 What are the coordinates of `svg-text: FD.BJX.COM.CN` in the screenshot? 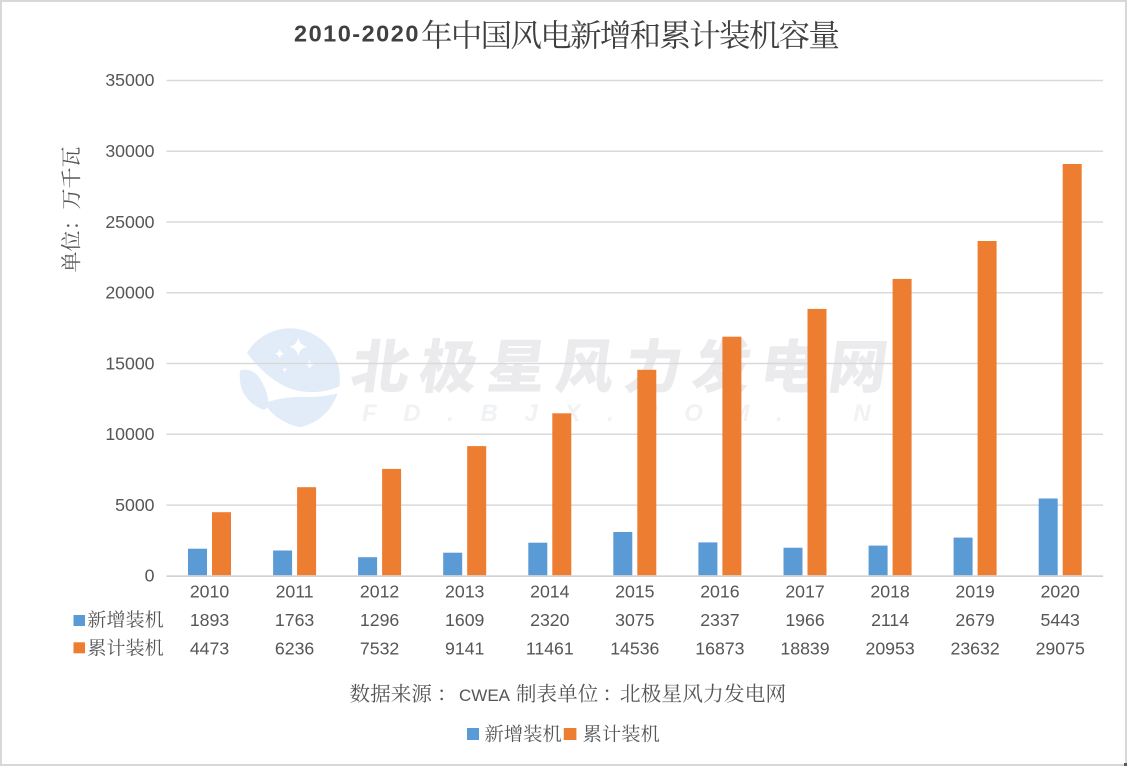 It's located at (629, 413).